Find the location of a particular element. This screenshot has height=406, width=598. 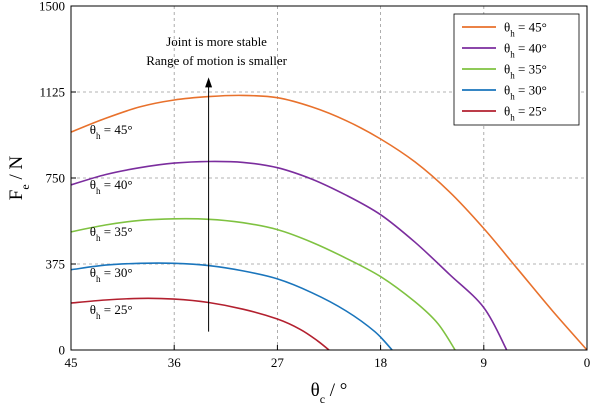

y-tick-label: 0 is located at coordinates (62, 350).